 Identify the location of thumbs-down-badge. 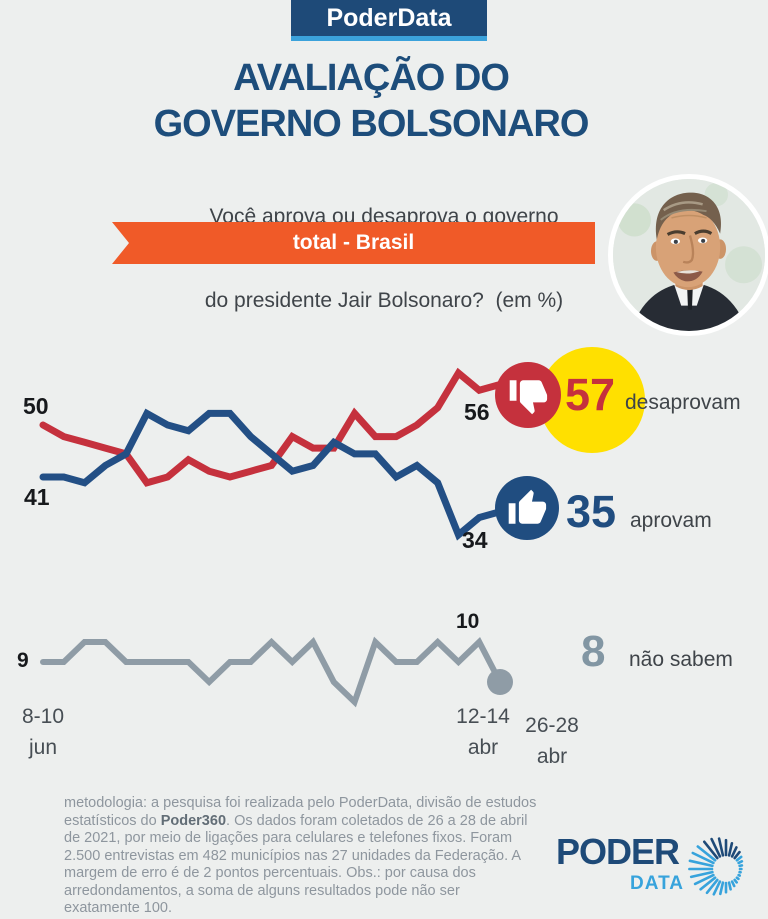
(528, 395).